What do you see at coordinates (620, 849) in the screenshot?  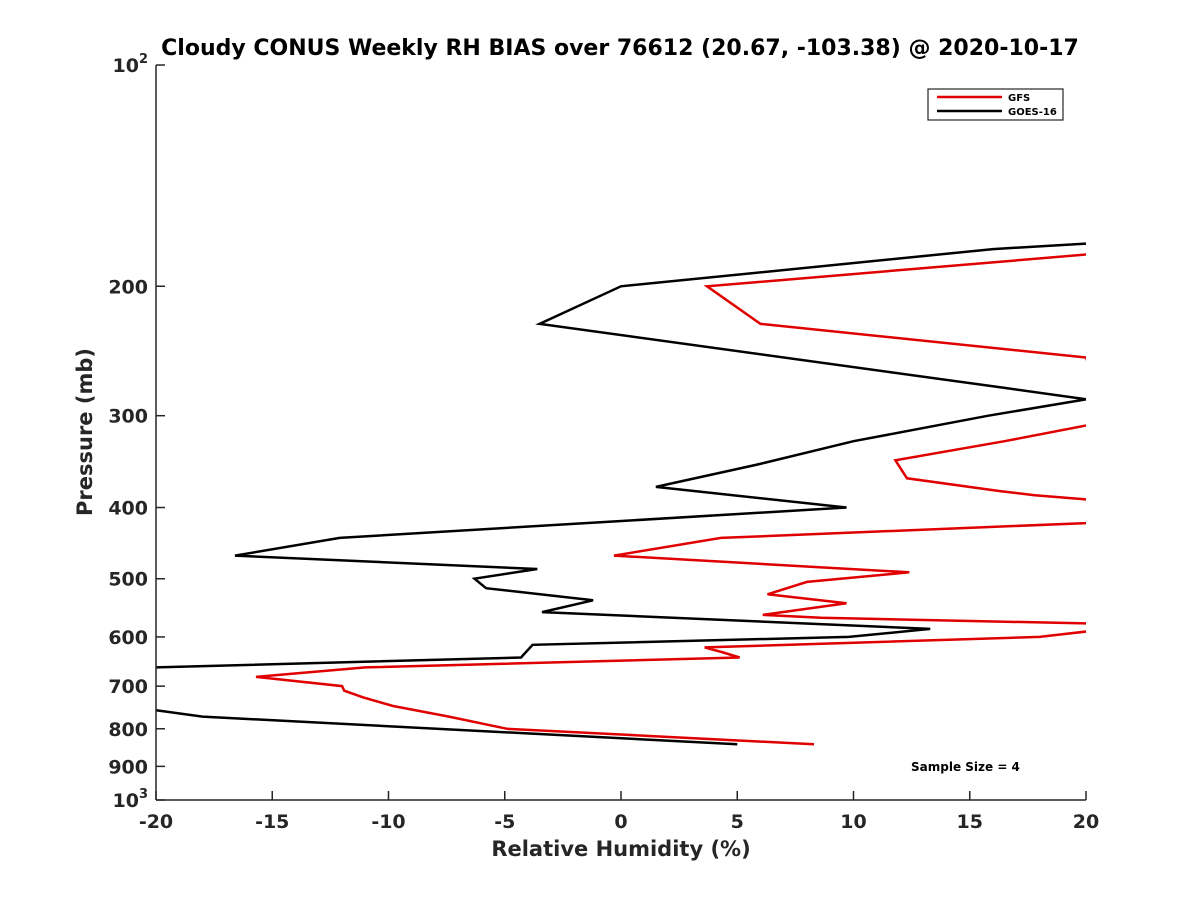 I see `x-axis-label: Relative Humidity (%)` at bounding box center [620, 849].